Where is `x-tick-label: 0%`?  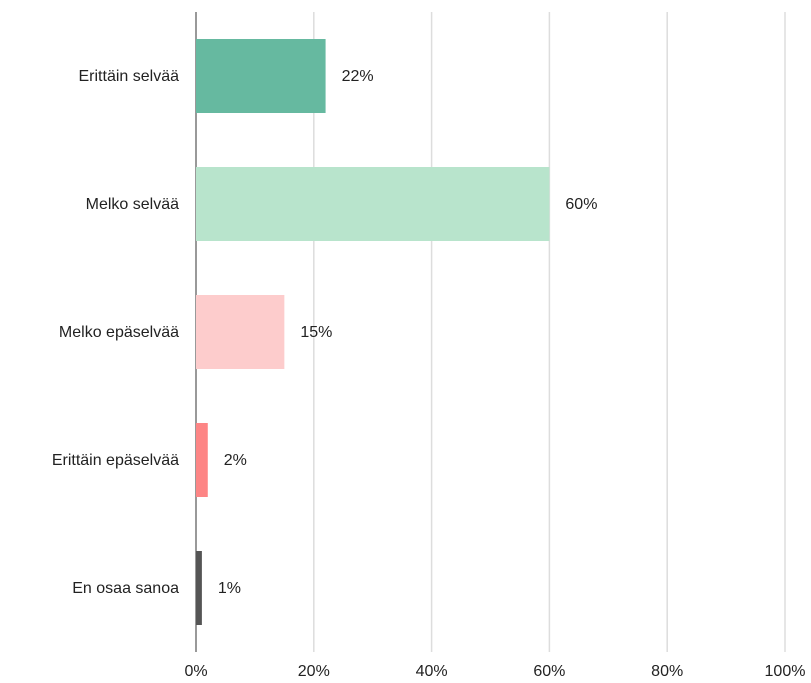 x-tick-label: 0% is located at coordinates (195, 671).